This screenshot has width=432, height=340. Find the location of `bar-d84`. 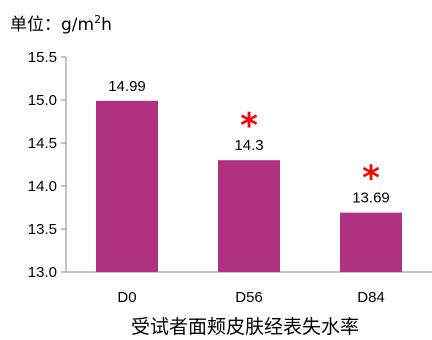

bar-d84 is located at coordinates (371, 242).